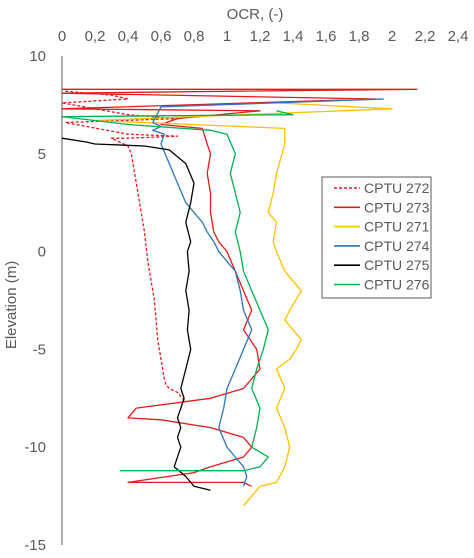  I want to click on y-tick-label: 10, so click(37, 56).